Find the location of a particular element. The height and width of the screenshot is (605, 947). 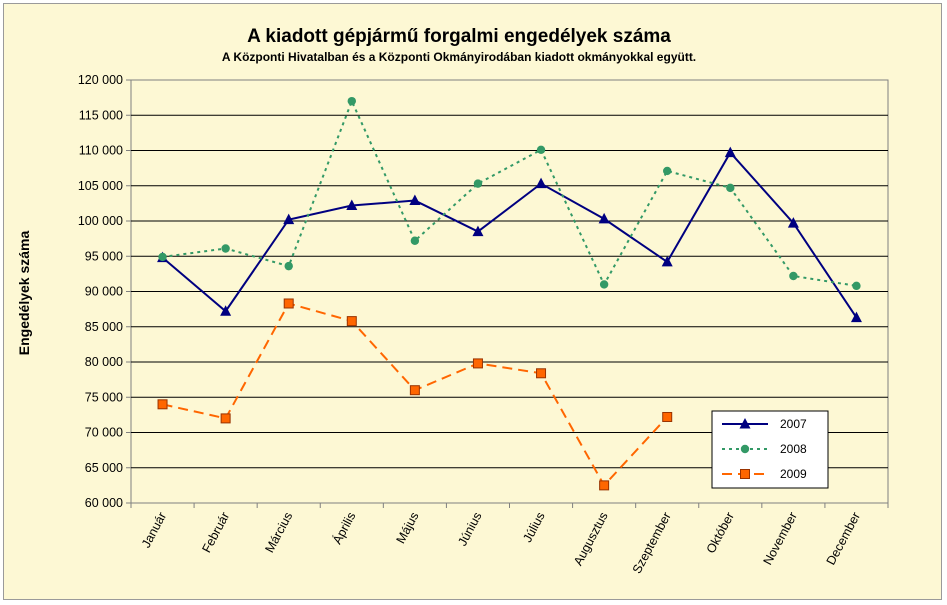

legend: 2007 2008 2009 is located at coordinates (770, 449).